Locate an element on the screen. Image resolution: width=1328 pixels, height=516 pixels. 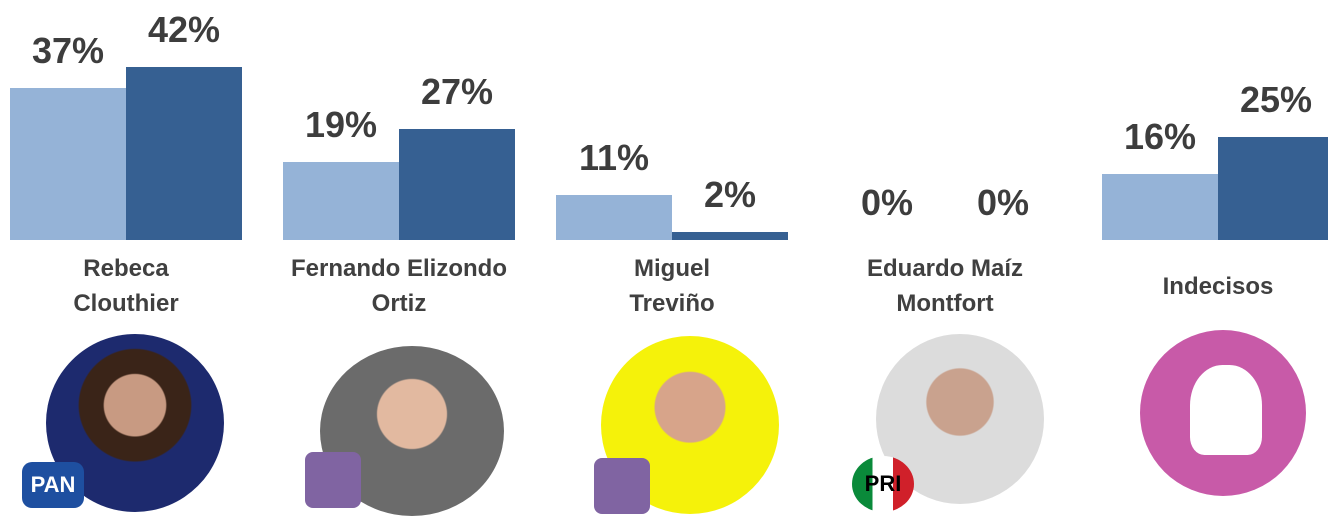
data-label: 27% is located at coordinates (457, 91).